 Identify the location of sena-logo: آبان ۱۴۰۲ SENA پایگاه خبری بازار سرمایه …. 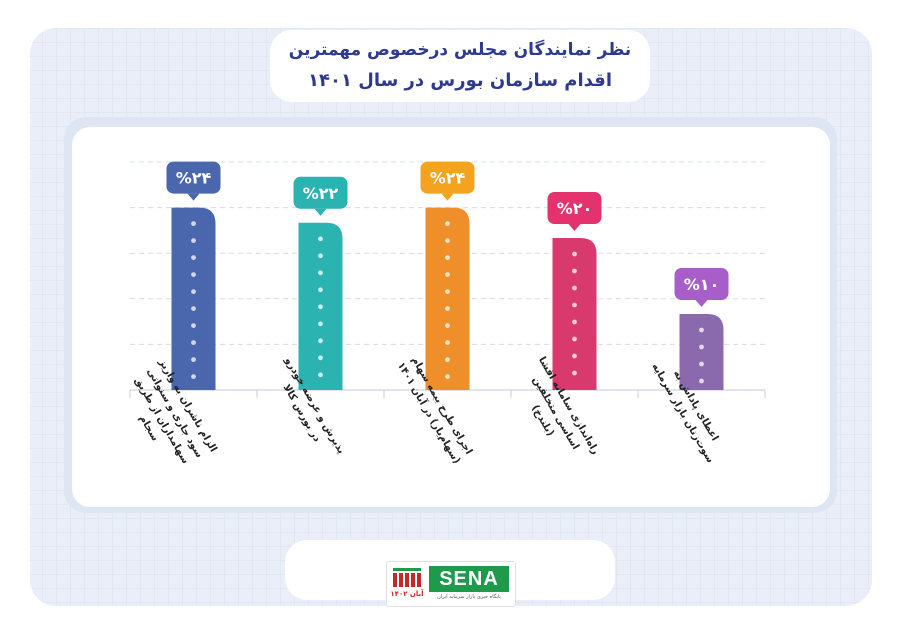
(451, 584).